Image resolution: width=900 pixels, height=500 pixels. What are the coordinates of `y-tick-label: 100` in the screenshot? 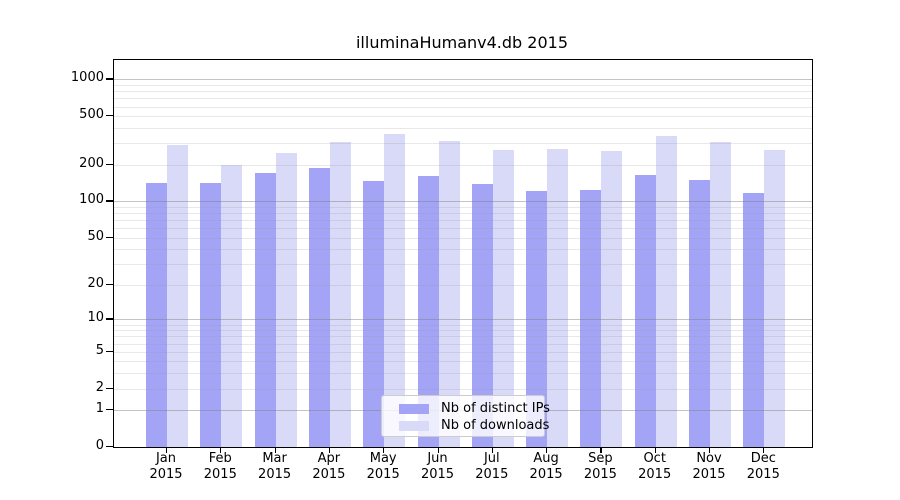 It's located at (91, 200).